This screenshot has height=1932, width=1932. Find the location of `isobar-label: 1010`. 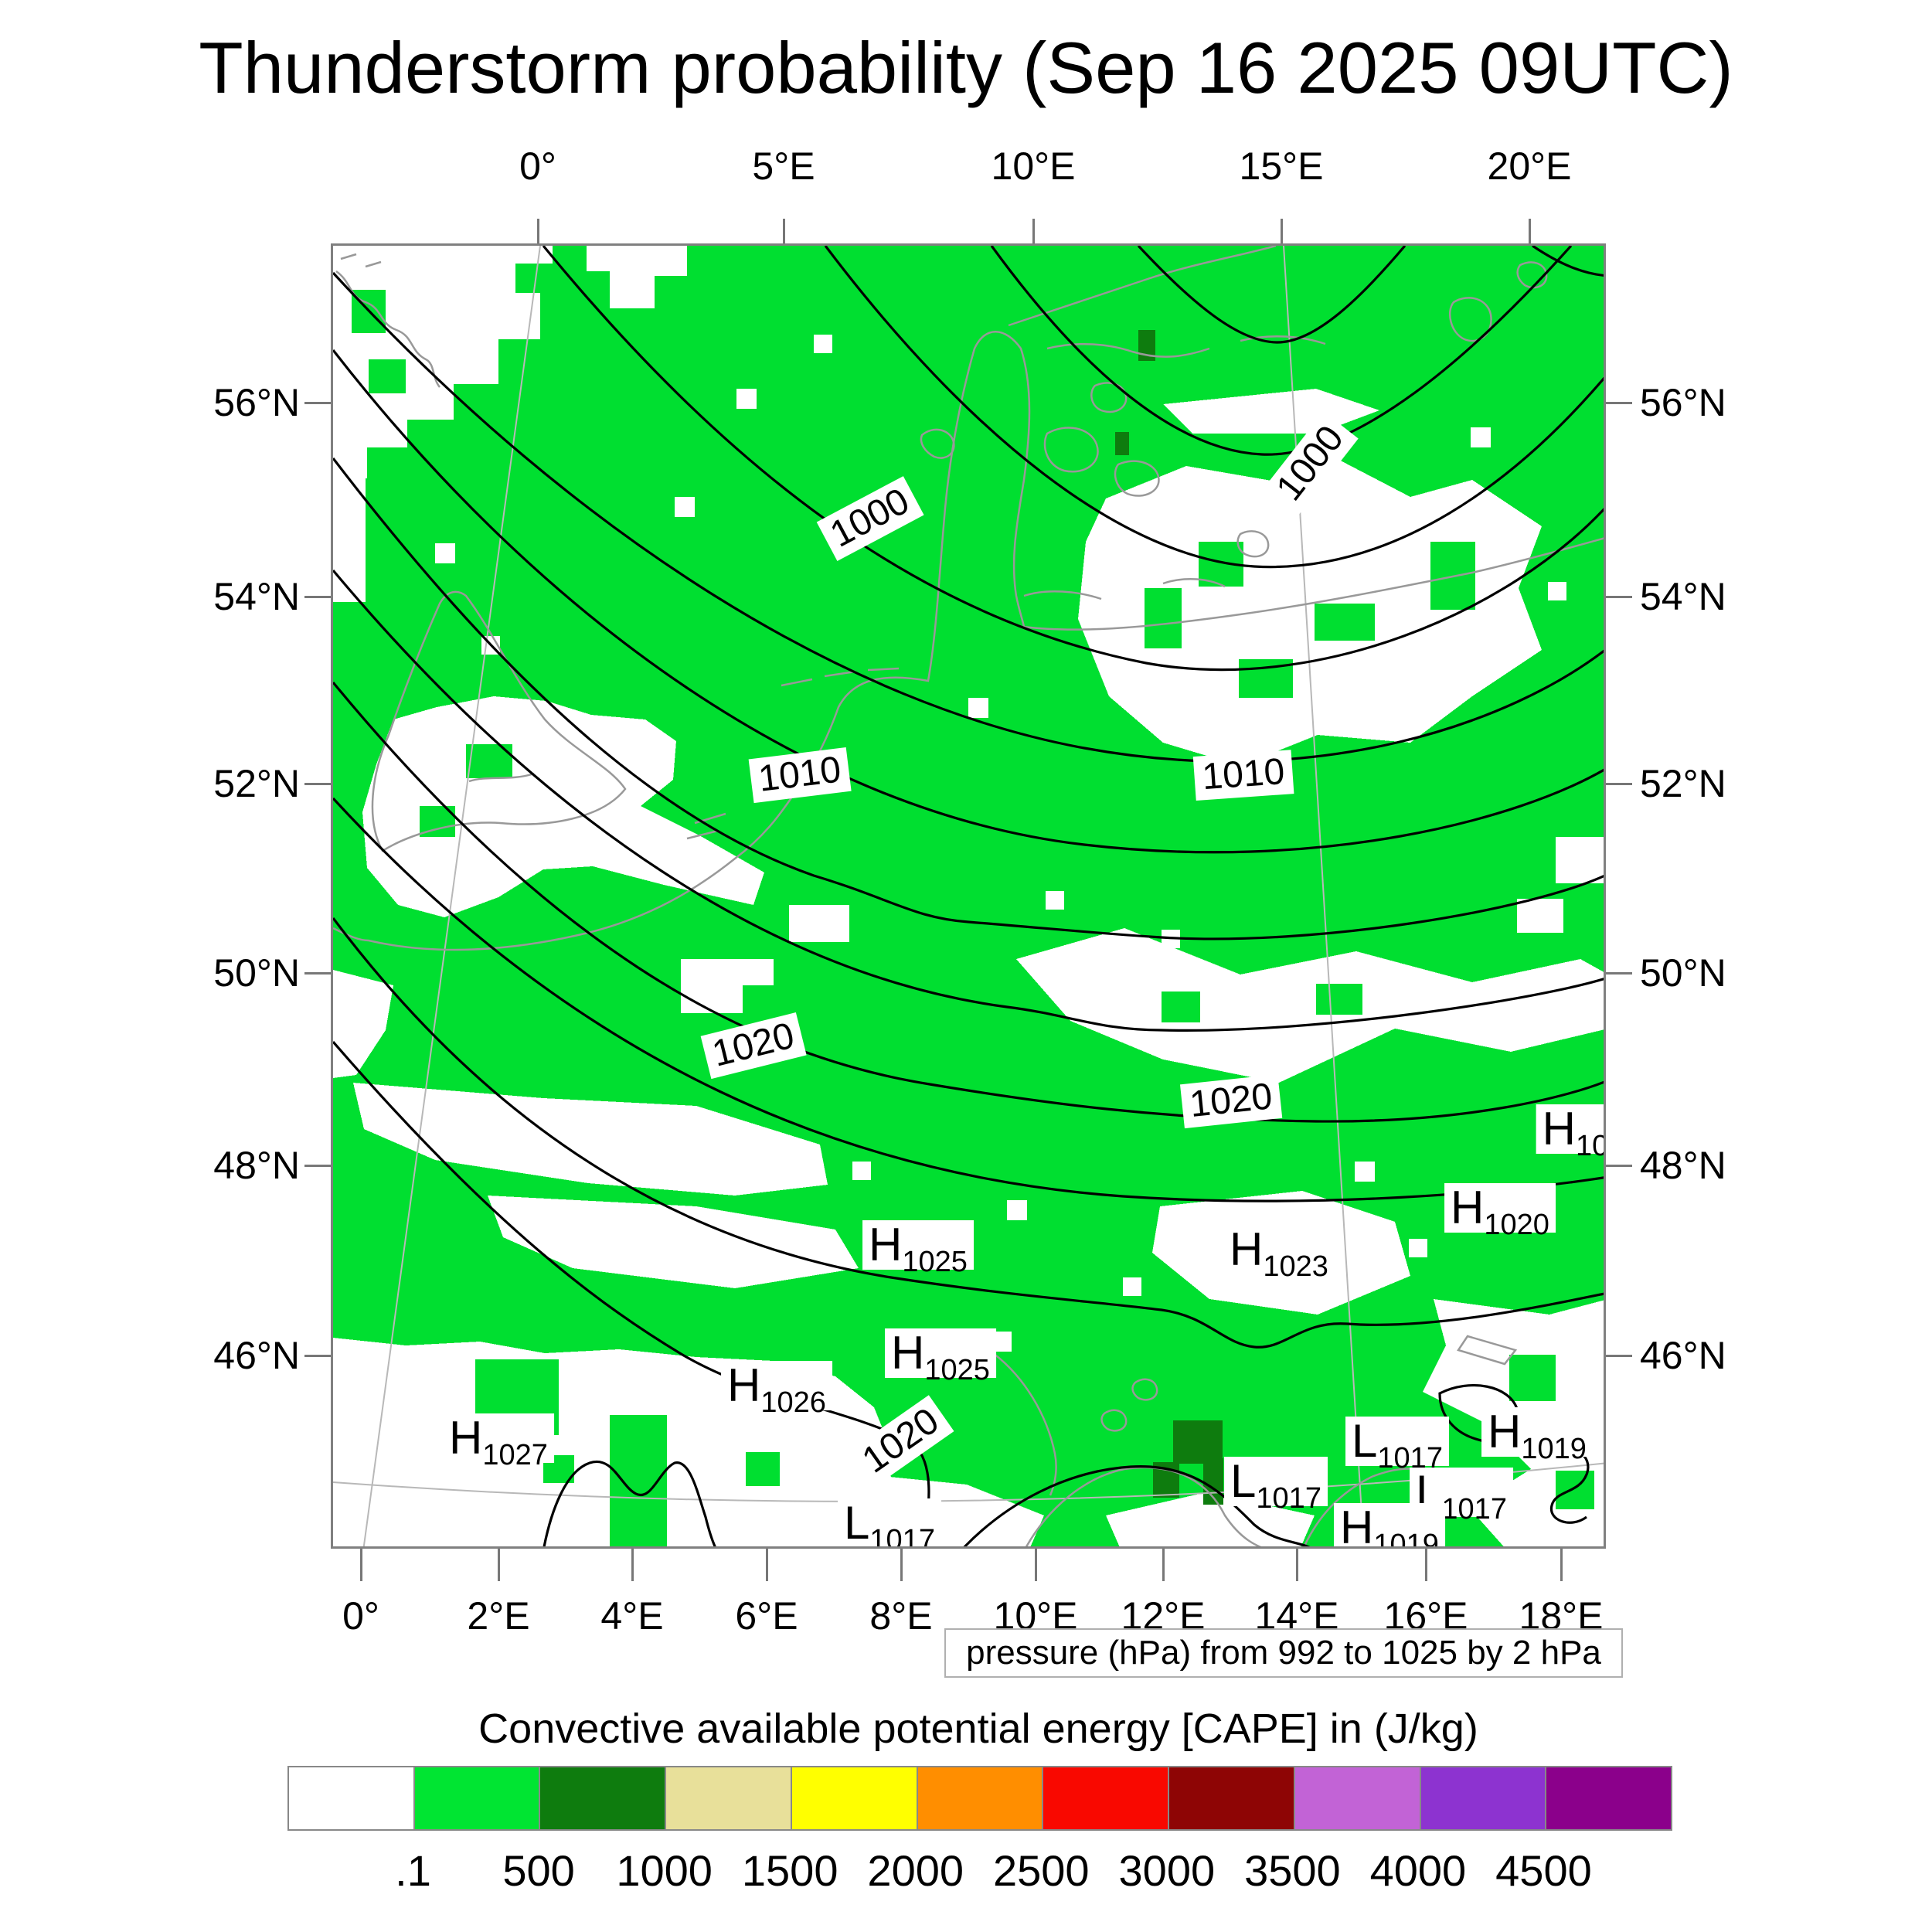

isobar-label: 1010 is located at coordinates (1243, 776).